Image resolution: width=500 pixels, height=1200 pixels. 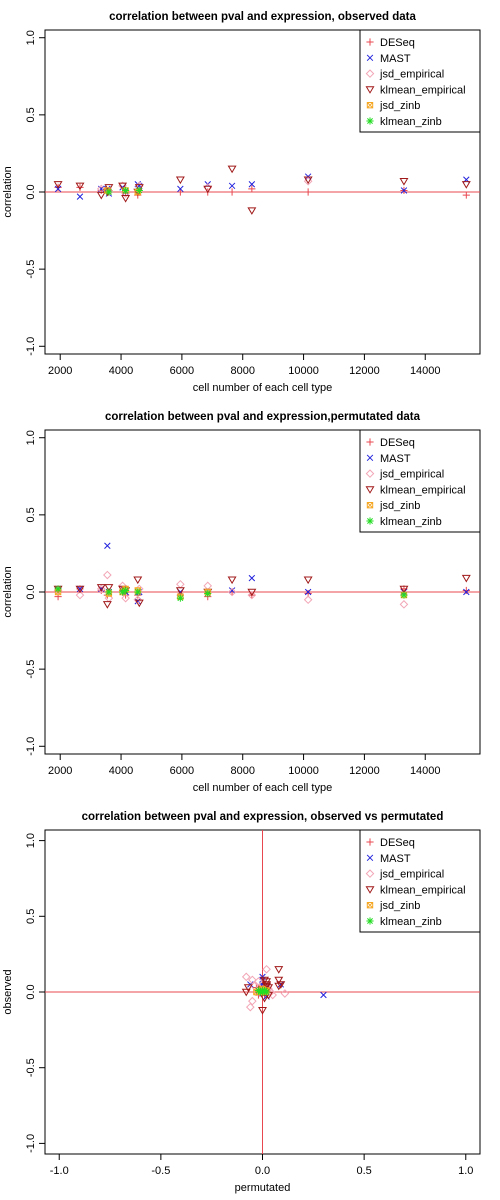 I want to click on x-tick-label: 6000, so click(x=182, y=771).